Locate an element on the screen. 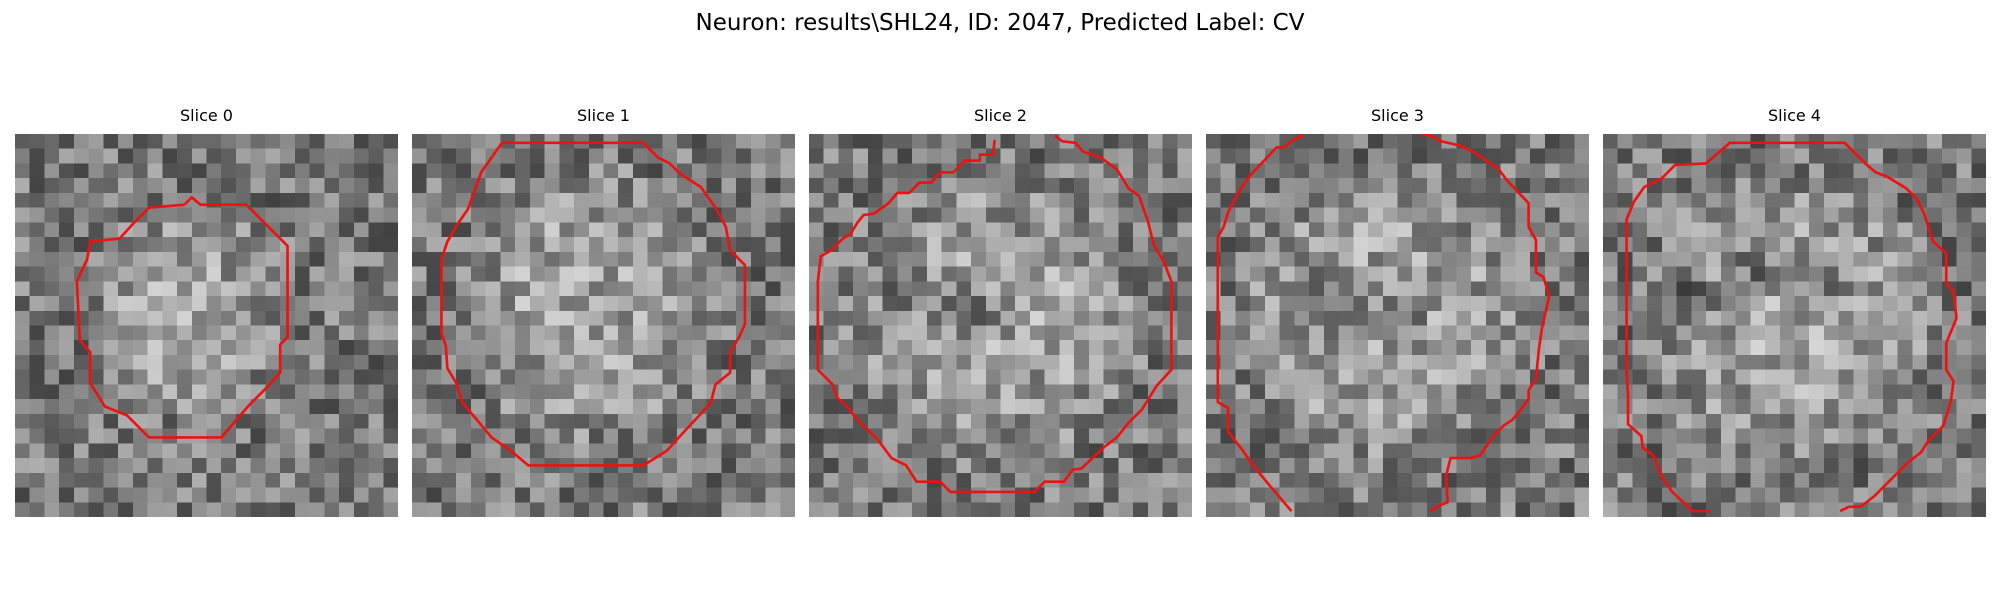 The image size is (2000, 600). slice-panel-2: Slice 2 is located at coordinates (1000, 311).